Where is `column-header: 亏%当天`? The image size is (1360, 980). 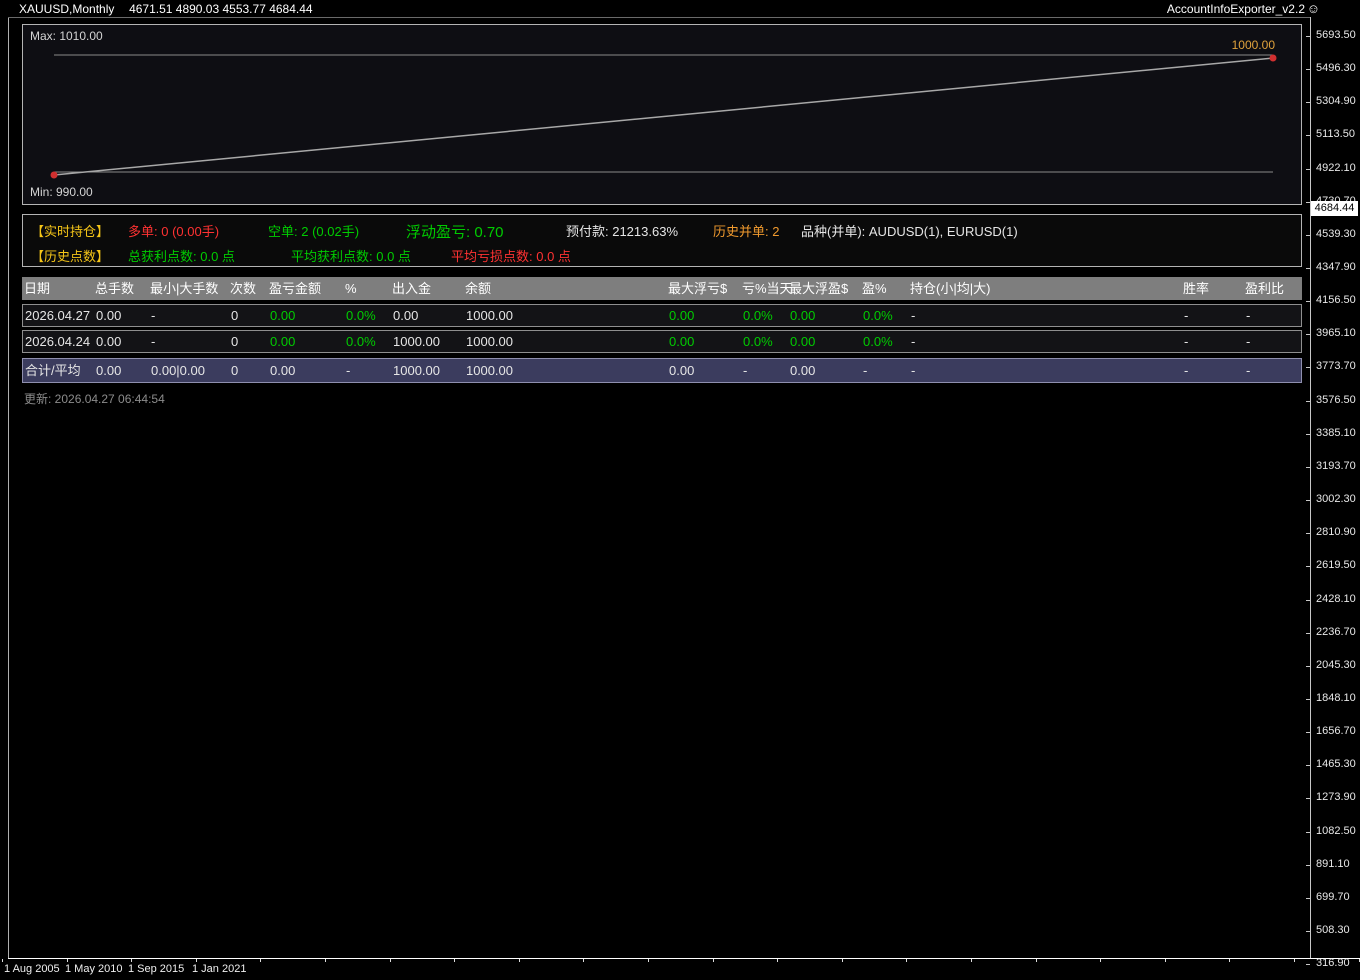
column-header: 亏%当天 is located at coordinates (767, 288).